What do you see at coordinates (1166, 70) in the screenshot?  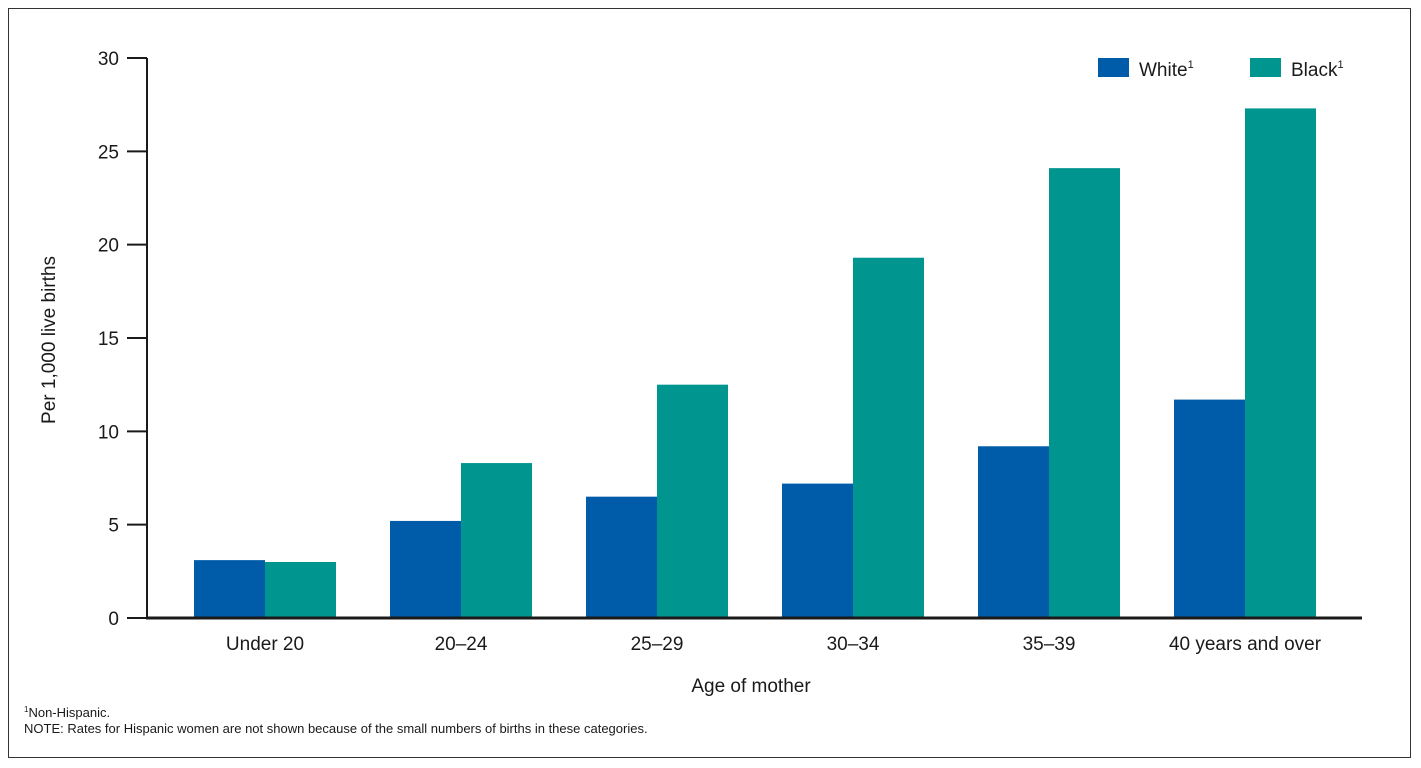 I see `legend-label-white: White1` at bounding box center [1166, 70].